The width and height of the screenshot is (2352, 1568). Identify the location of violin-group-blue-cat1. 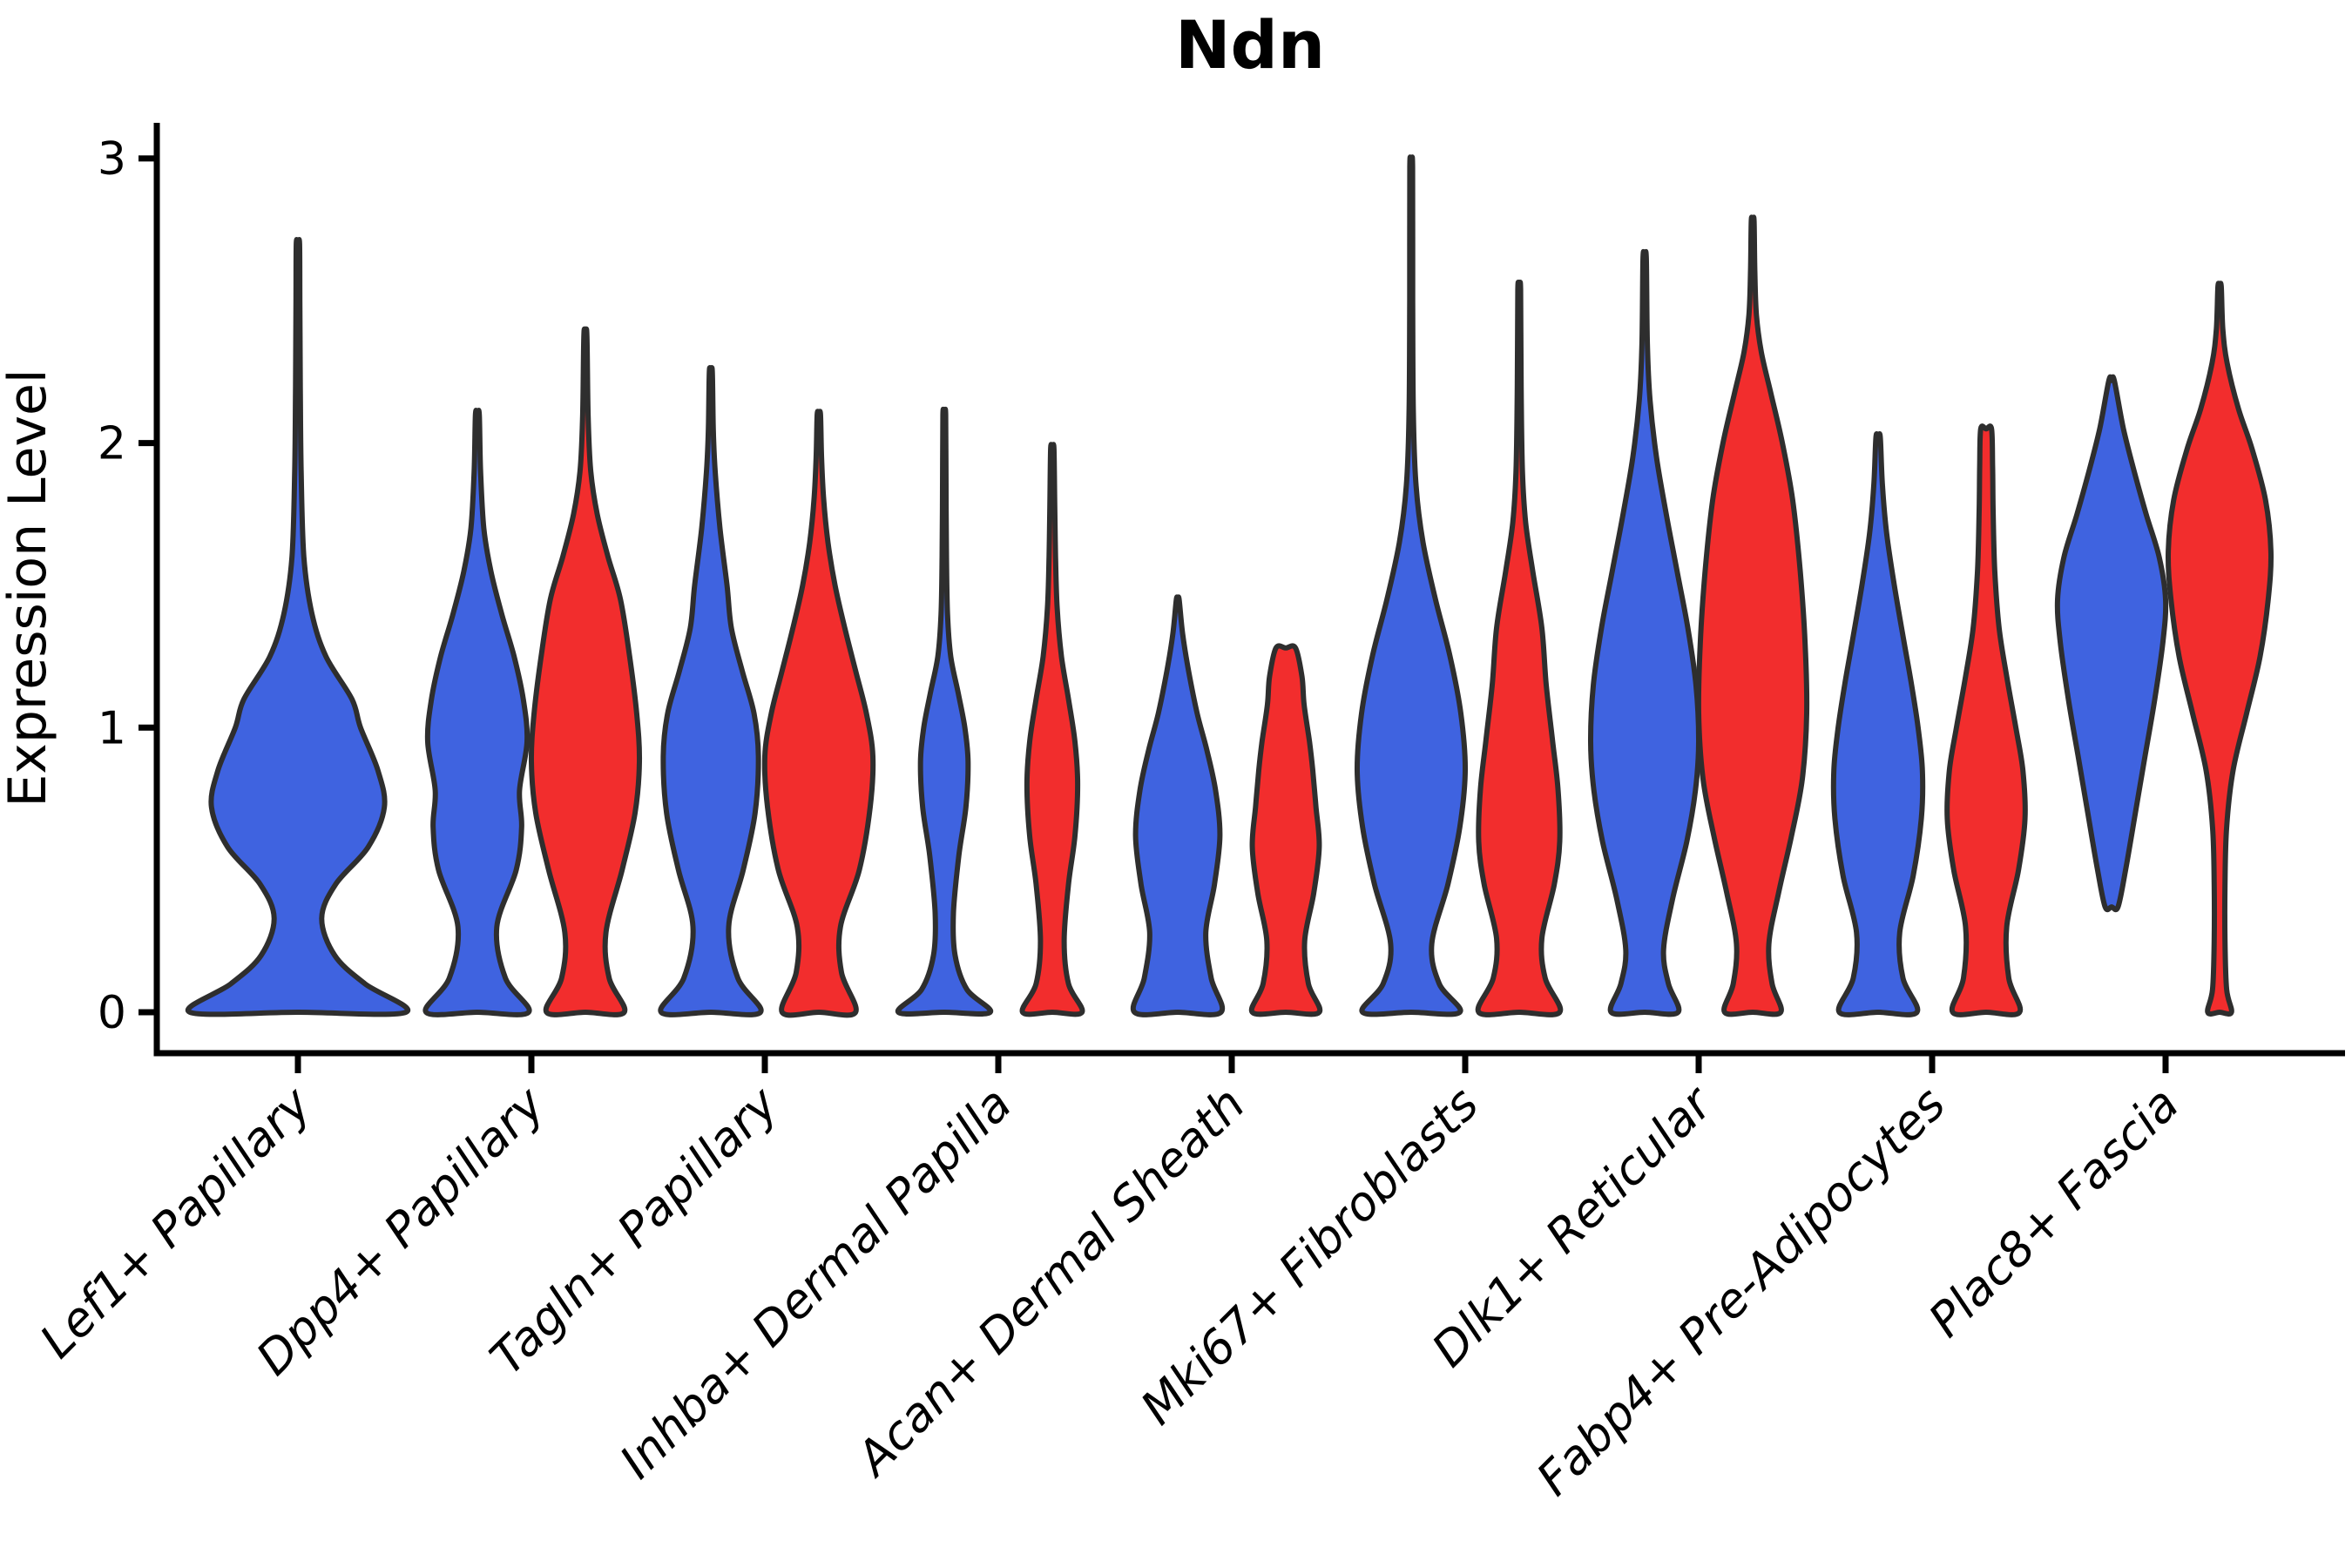
(477, 712).